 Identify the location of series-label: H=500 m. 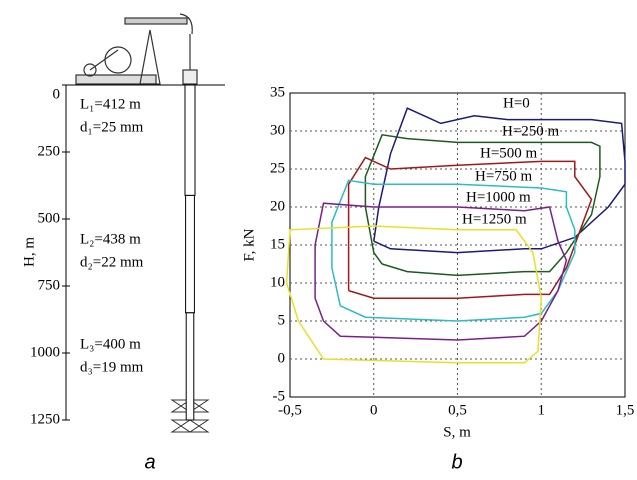
(509, 153).